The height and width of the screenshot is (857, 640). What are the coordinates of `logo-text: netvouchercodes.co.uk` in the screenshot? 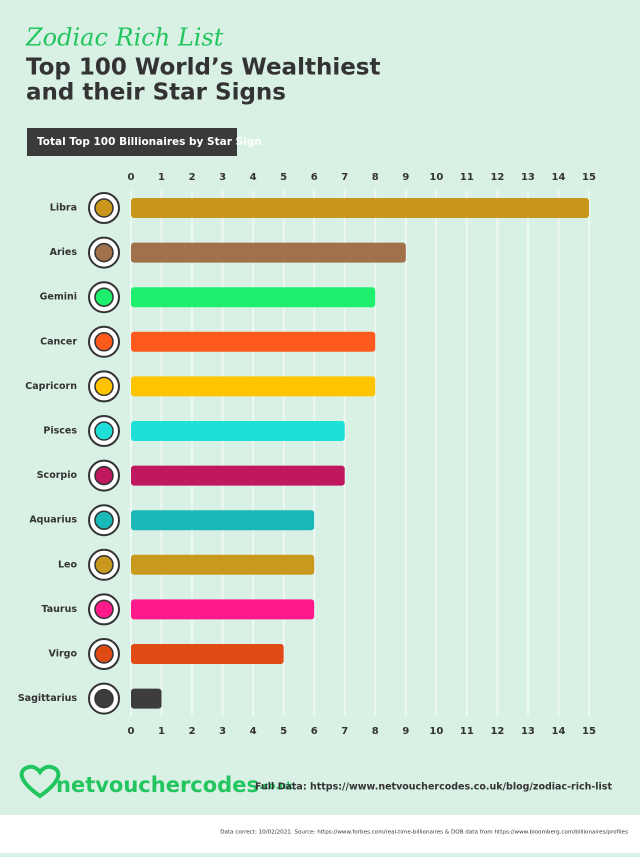 It's located at (174, 785).